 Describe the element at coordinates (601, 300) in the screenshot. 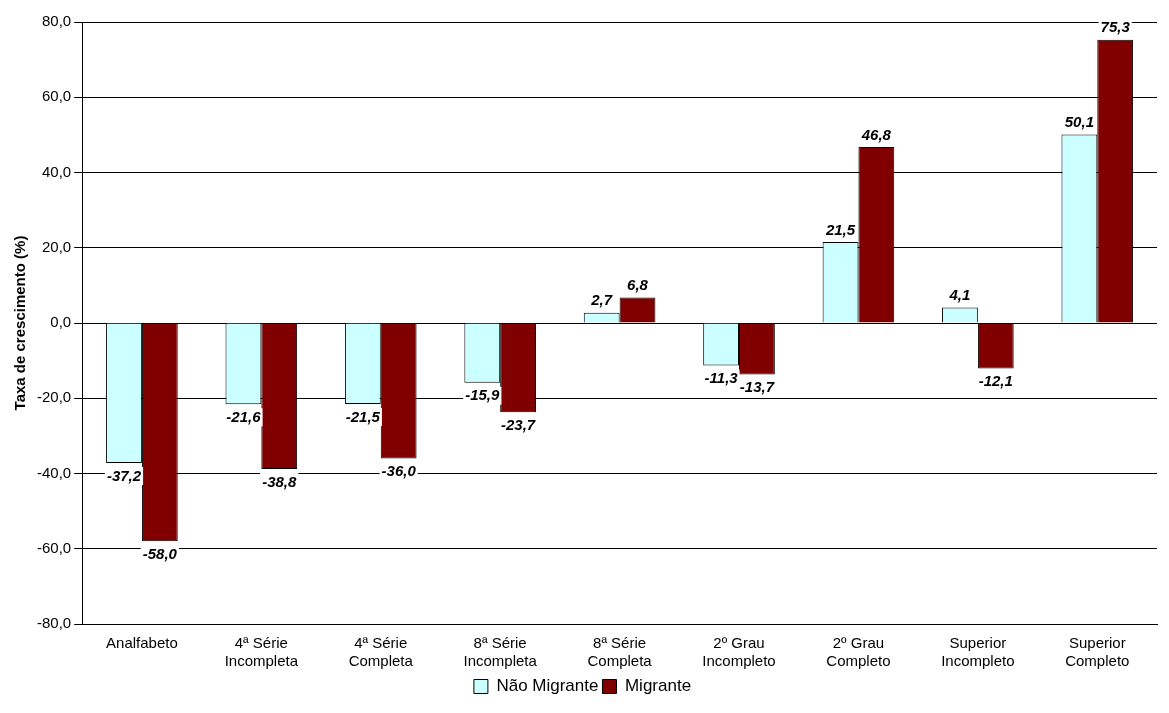

I see `data-label: 2,7` at that location.